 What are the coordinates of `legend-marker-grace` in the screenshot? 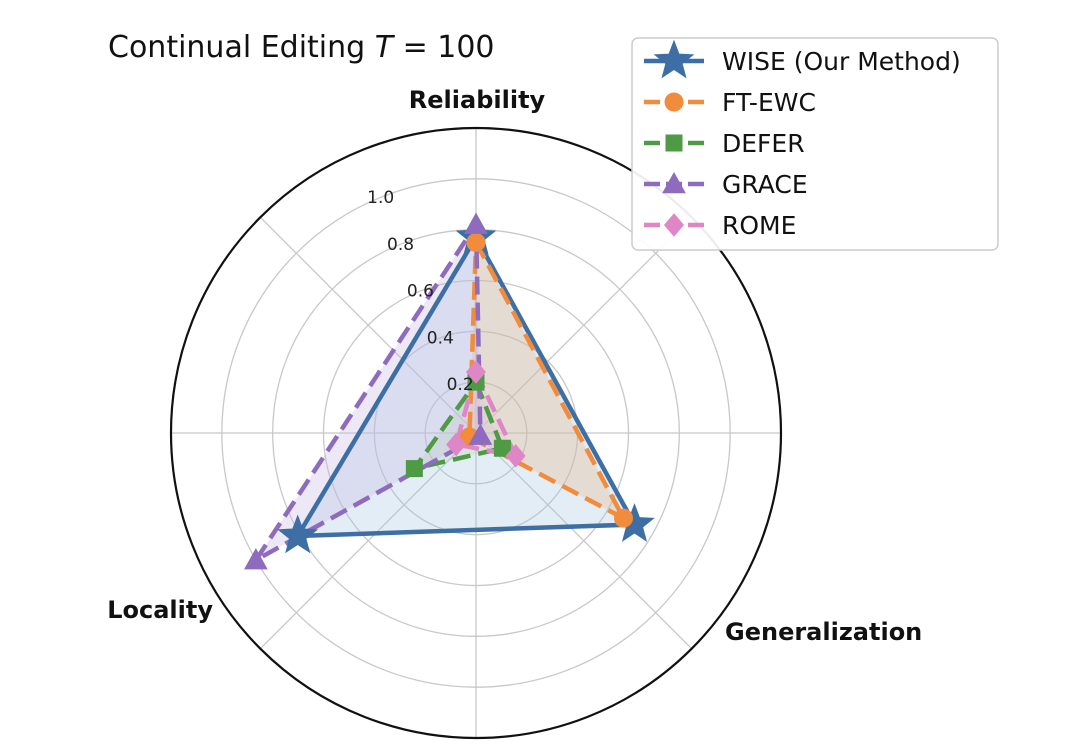 It's located at (674, 182).